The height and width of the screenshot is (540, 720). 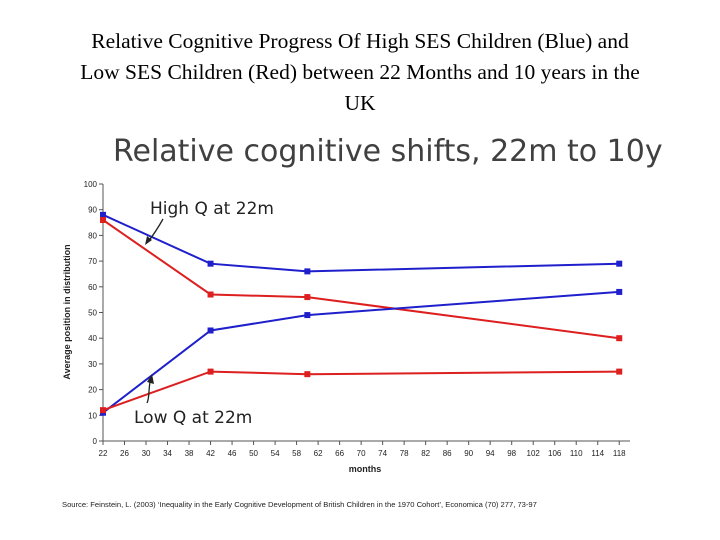 I want to click on x-tick-label: 94, so click(x=490, y=453).